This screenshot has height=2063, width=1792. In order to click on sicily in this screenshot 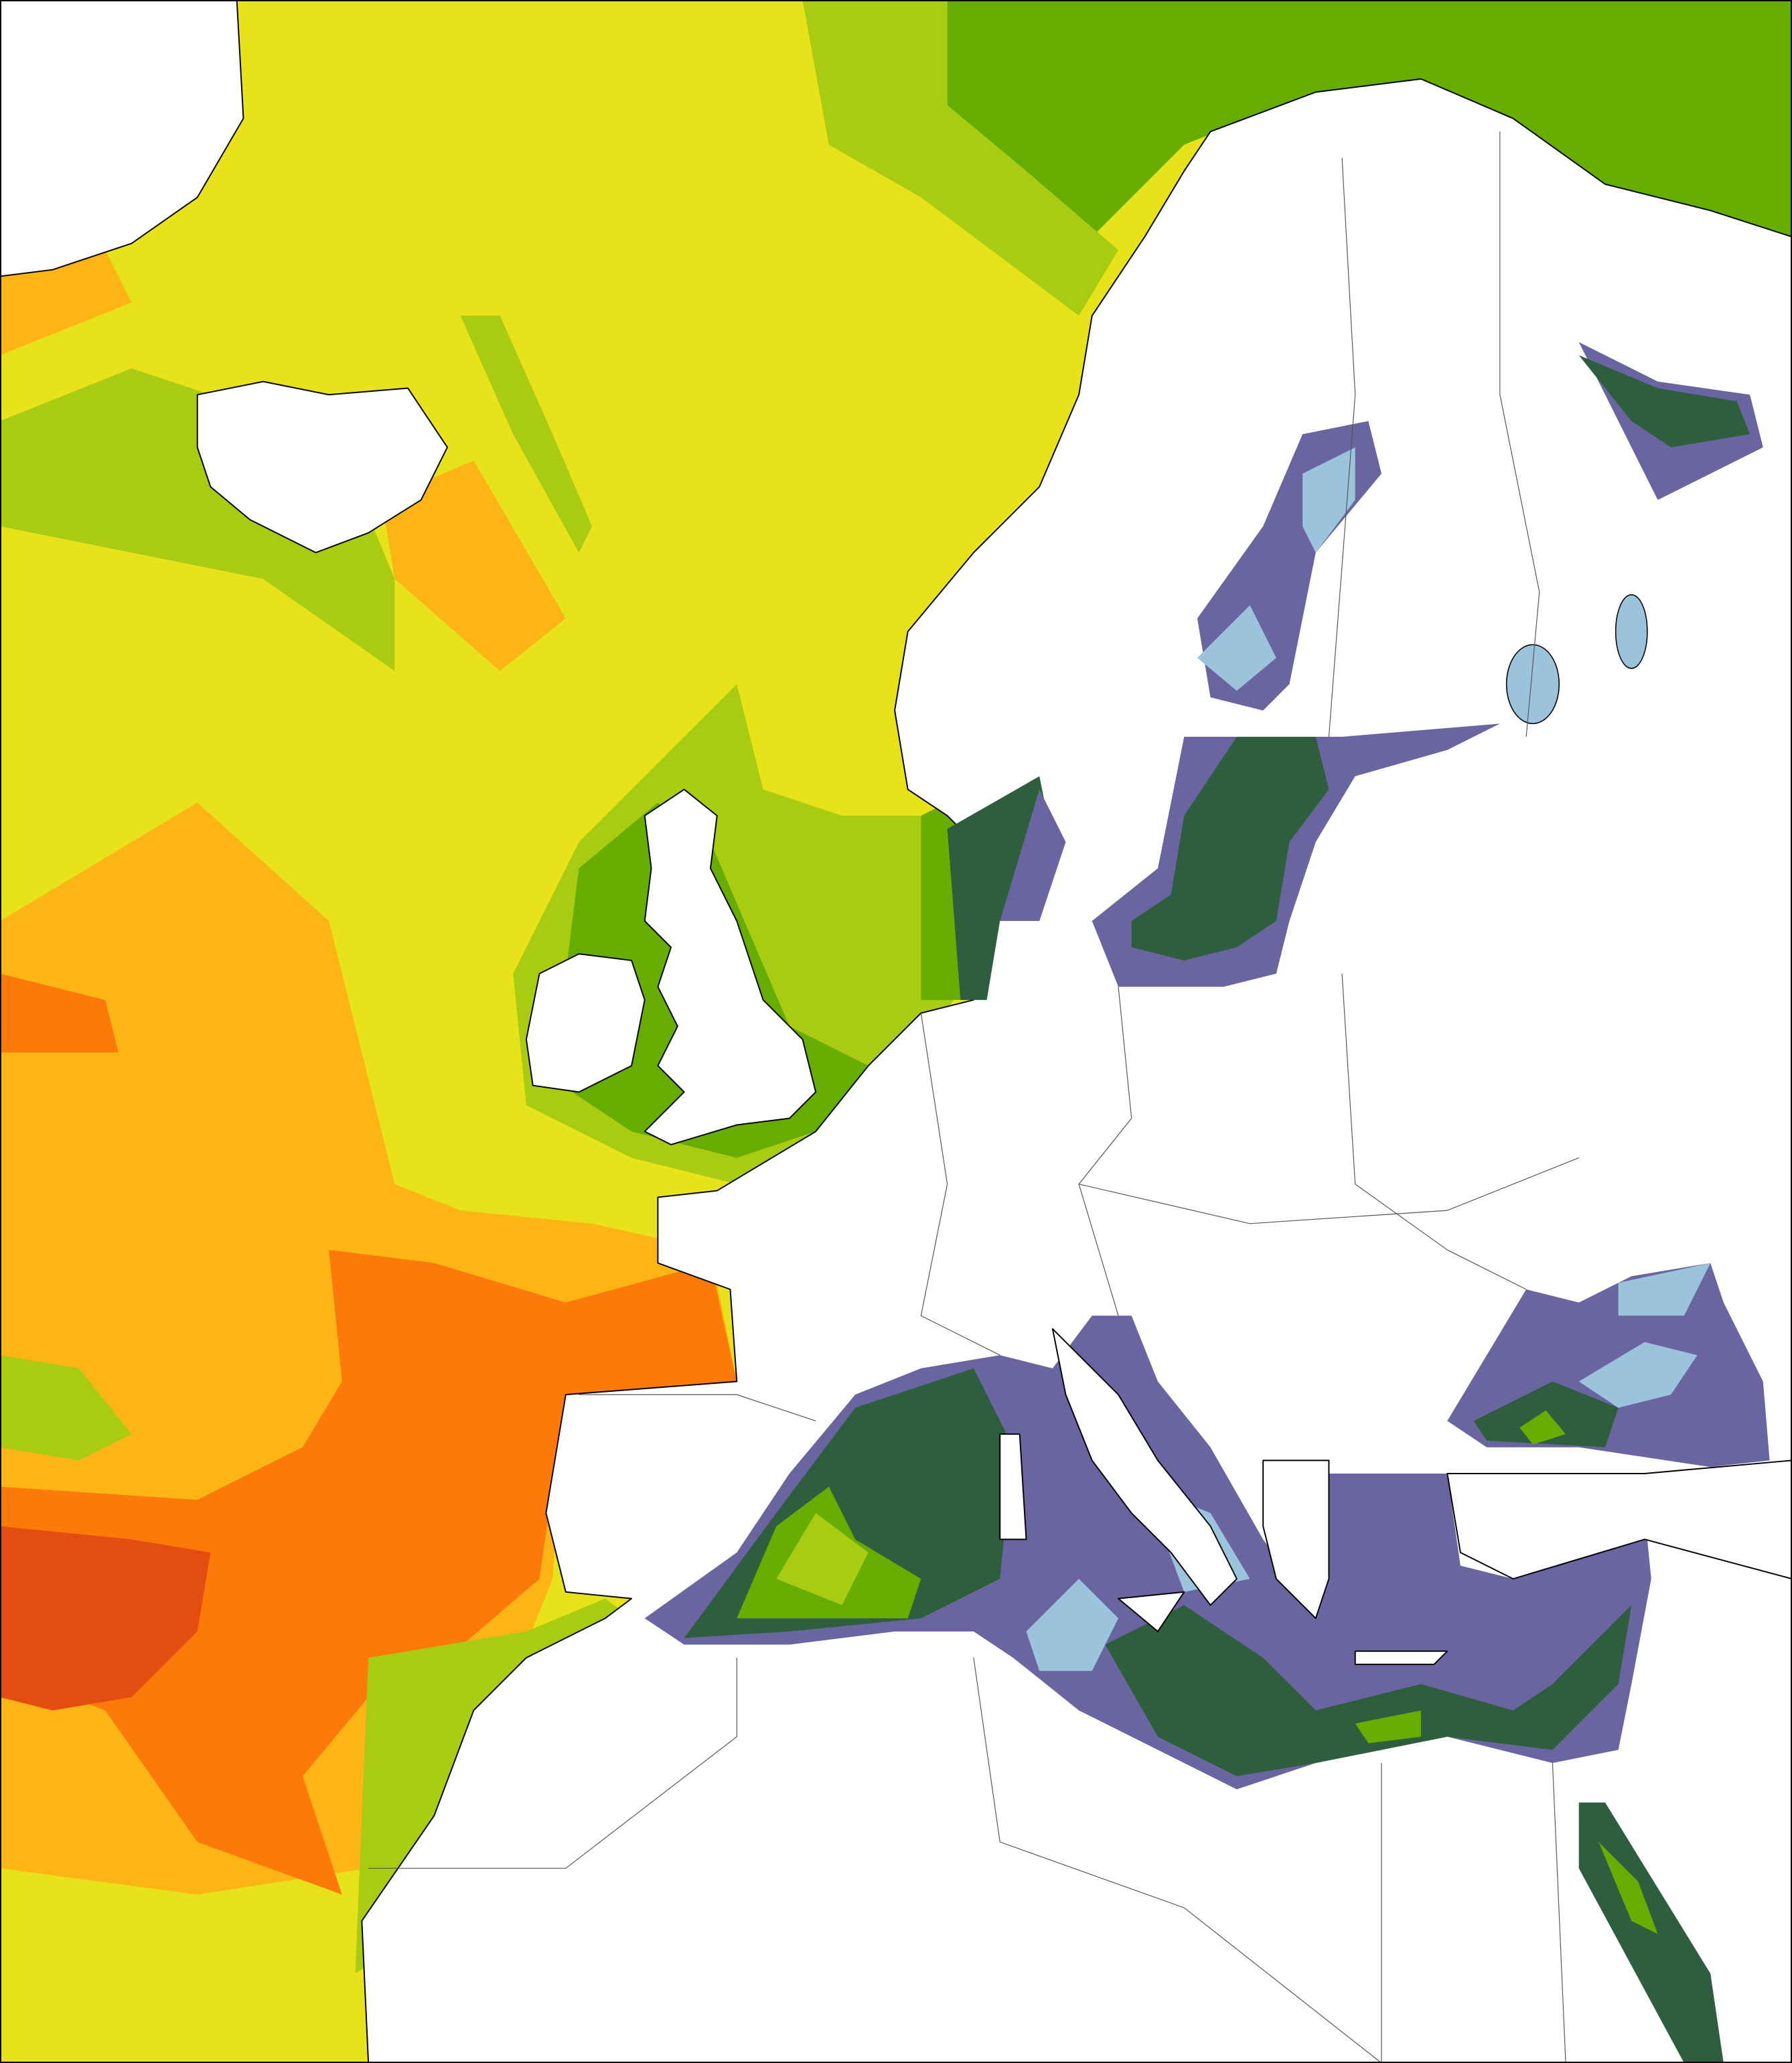, I will do `click(1151, 1611)`.